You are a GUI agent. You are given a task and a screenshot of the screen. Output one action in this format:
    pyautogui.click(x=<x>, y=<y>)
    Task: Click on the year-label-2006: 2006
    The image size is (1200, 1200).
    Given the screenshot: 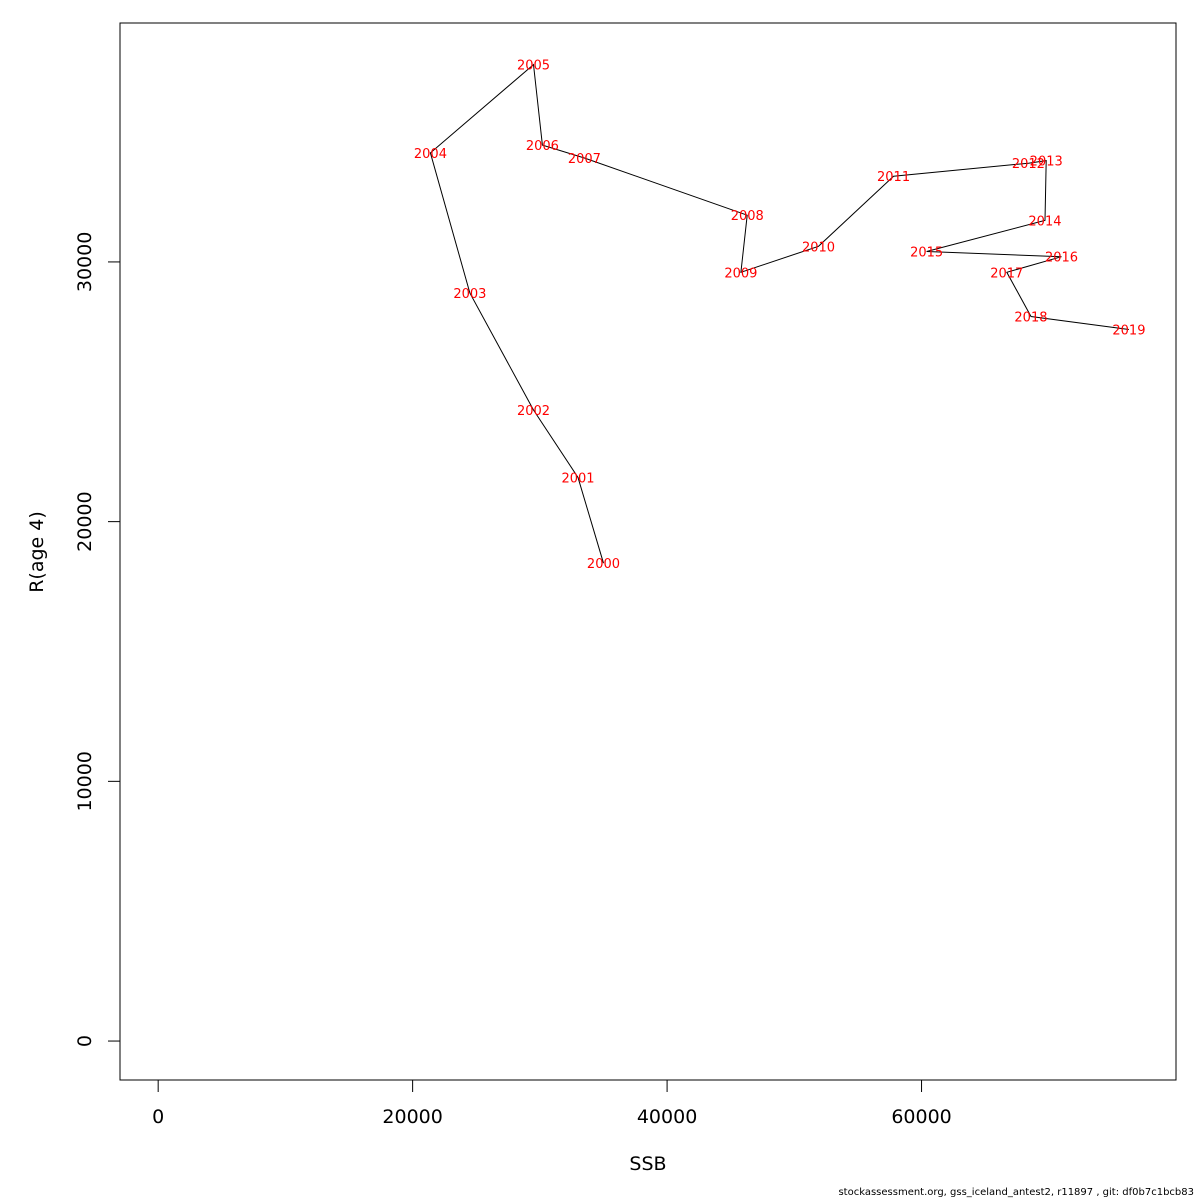 What is the action you would take?
    pyautogui.click(x=542, y=146)
    